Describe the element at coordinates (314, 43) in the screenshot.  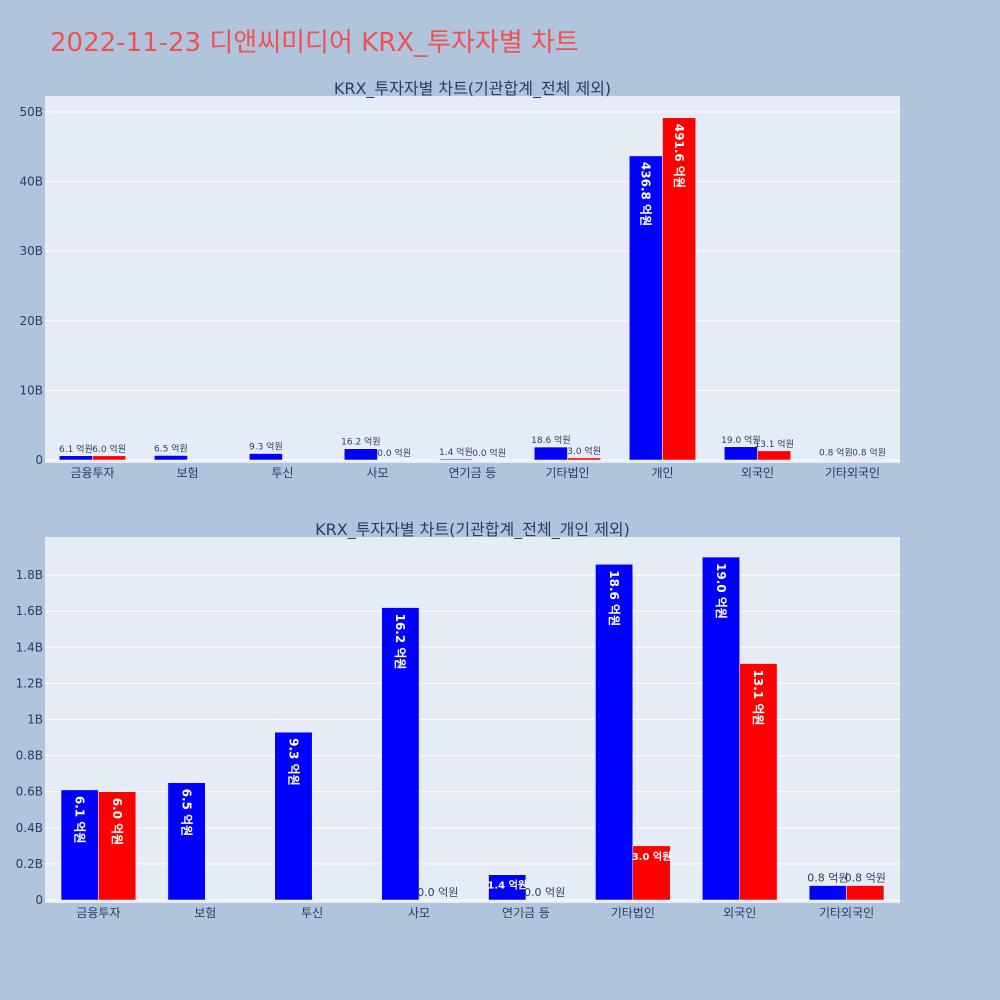
I see `page-title: 2022-11-23 디앤씨미디어 KRX_투자자별 차트` at that location.